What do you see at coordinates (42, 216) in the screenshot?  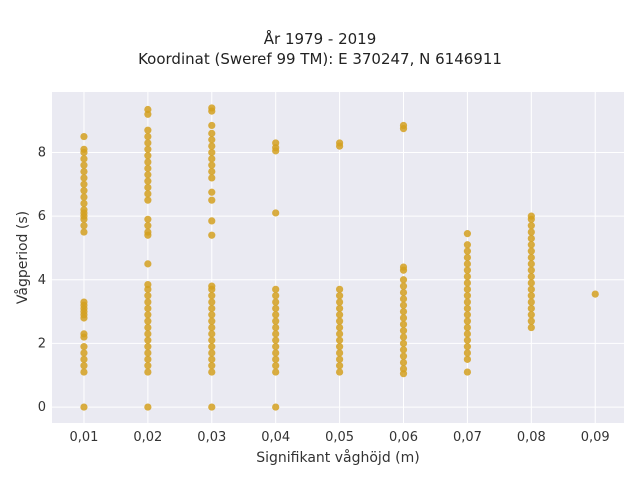 I see `y-tick-label: 6` at bounding box center [42, 216].